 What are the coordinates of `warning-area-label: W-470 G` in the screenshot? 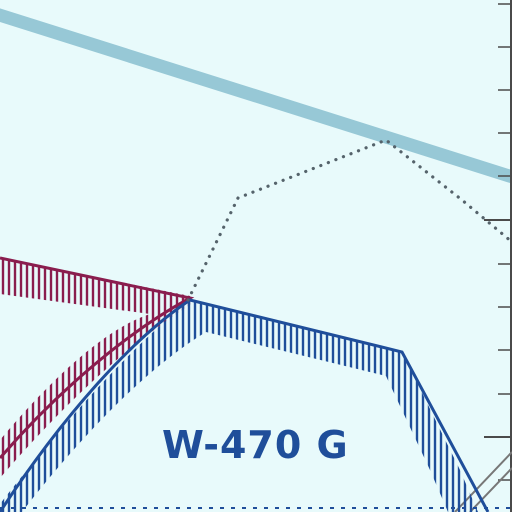 It's located at (255, 445).